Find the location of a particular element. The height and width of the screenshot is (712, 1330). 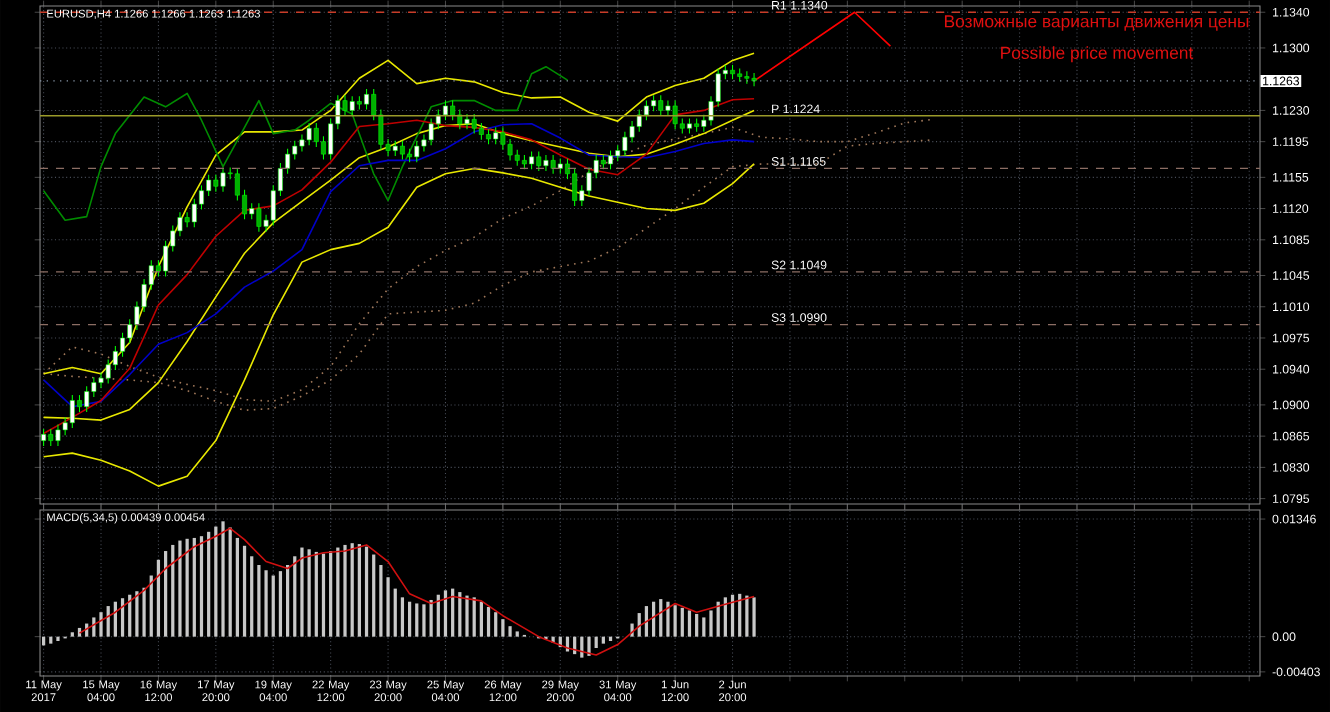

annotation: Possible price movement is located at coordinates (1097, 54).